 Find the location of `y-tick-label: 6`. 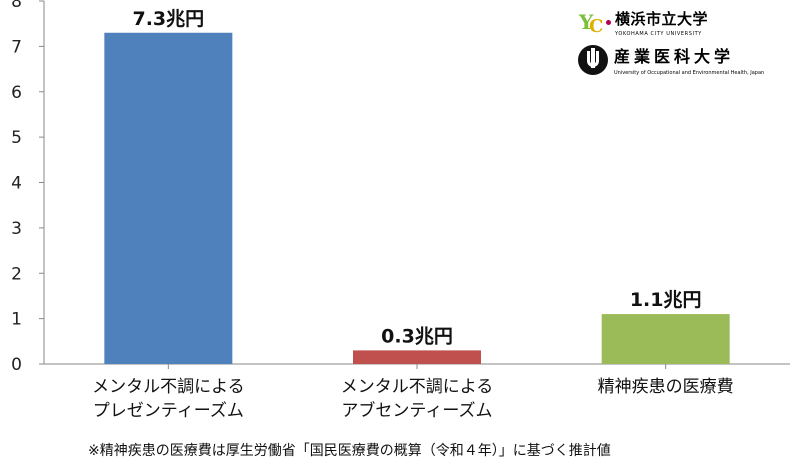

y-tick-label: 6 is located at coordinates (16, 93).